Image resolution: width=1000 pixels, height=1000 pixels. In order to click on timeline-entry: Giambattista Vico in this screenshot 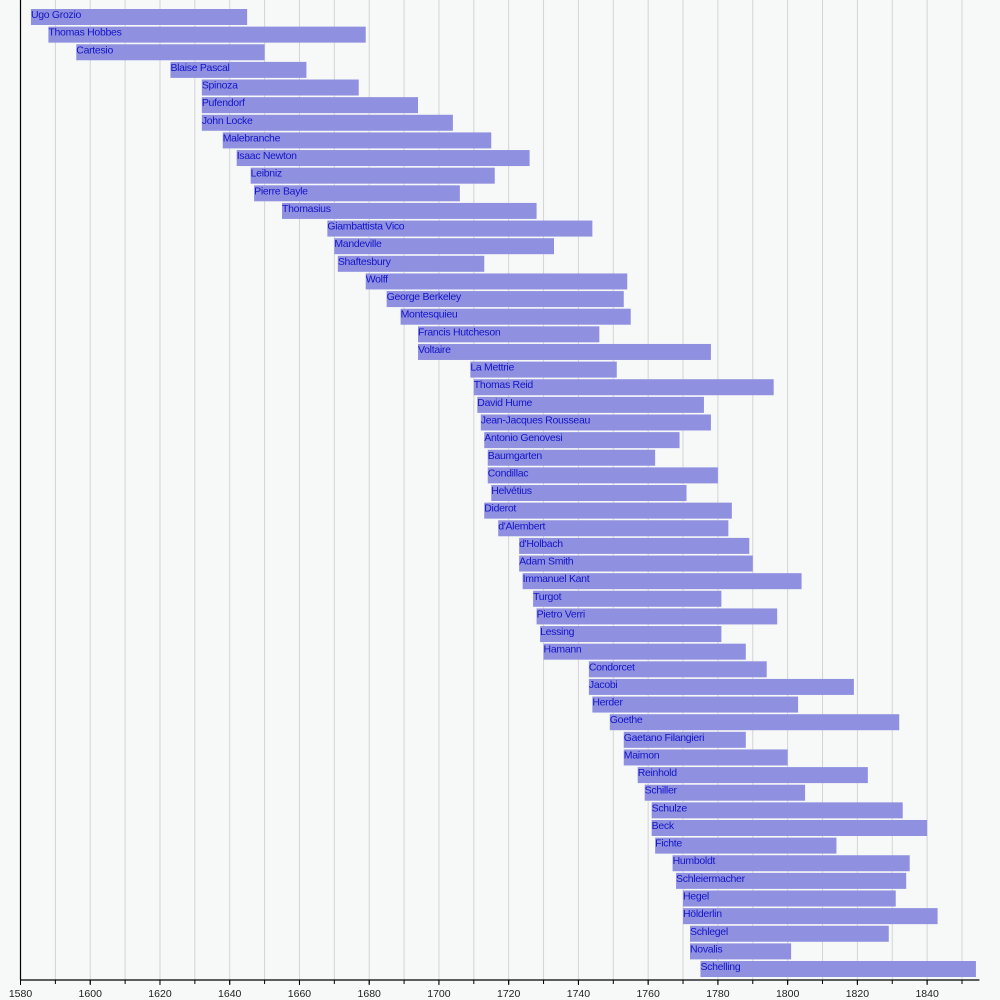, I will do `click(460, 228)`.